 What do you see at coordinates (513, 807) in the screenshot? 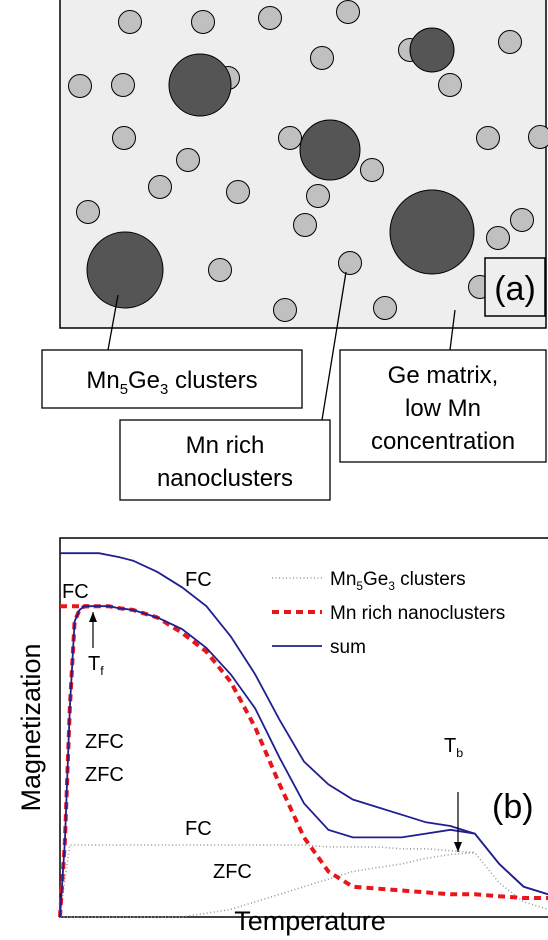
I see `panel-label: (b)` at bounding box center [513, 807].